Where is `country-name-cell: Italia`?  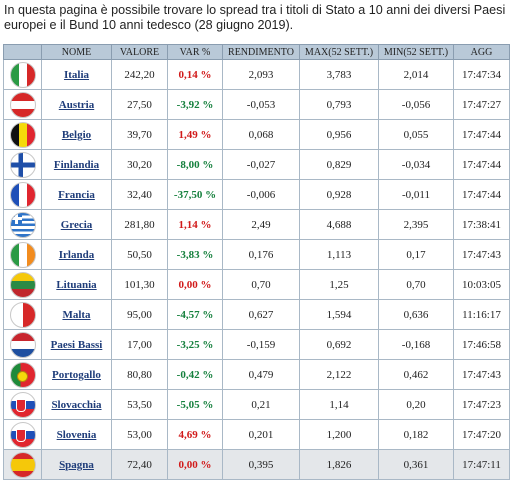 country-name-cell: Italia is located at coordinates (76, 74).